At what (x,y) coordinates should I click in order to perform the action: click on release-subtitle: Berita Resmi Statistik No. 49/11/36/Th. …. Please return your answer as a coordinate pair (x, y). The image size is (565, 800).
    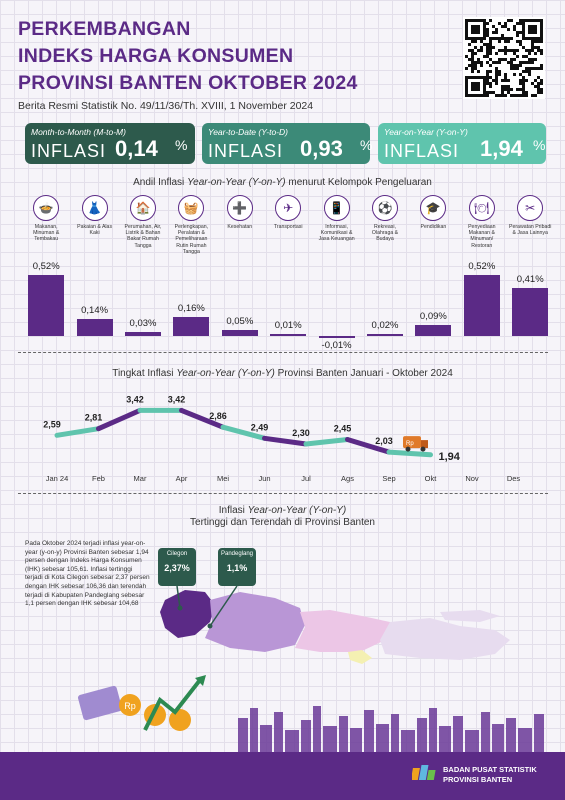
    Looking at the image, I should click on (166, 106).